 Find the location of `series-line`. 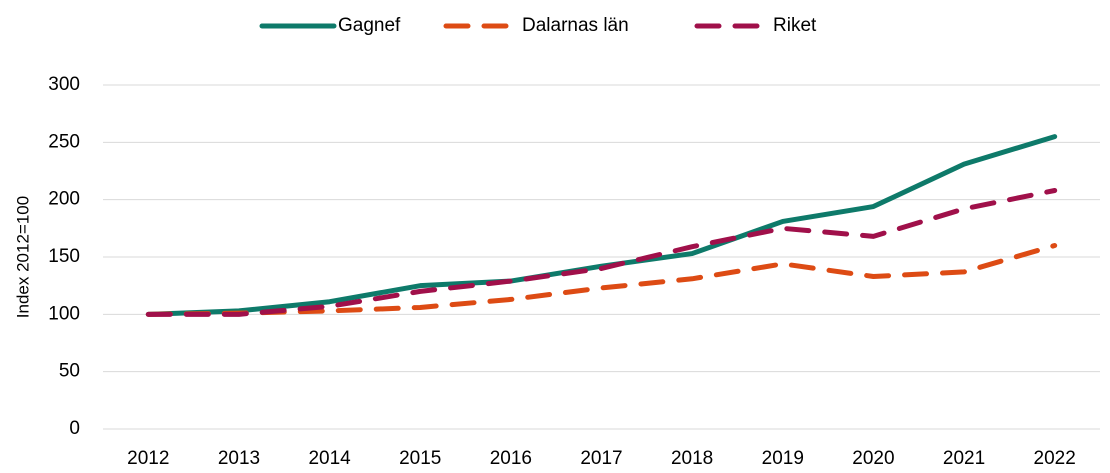

series-line is located at coordinates (601, 280).